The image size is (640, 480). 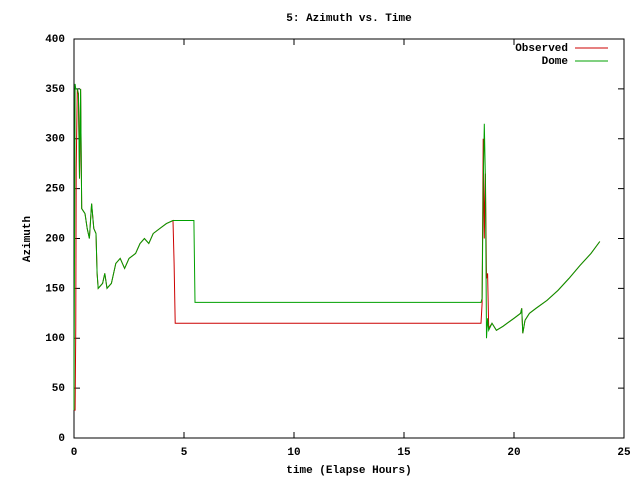 What do you see at coordinates (624, 453) in the screenshot?
I see `x-tick-label: 25` at bounding box center [624, 453].